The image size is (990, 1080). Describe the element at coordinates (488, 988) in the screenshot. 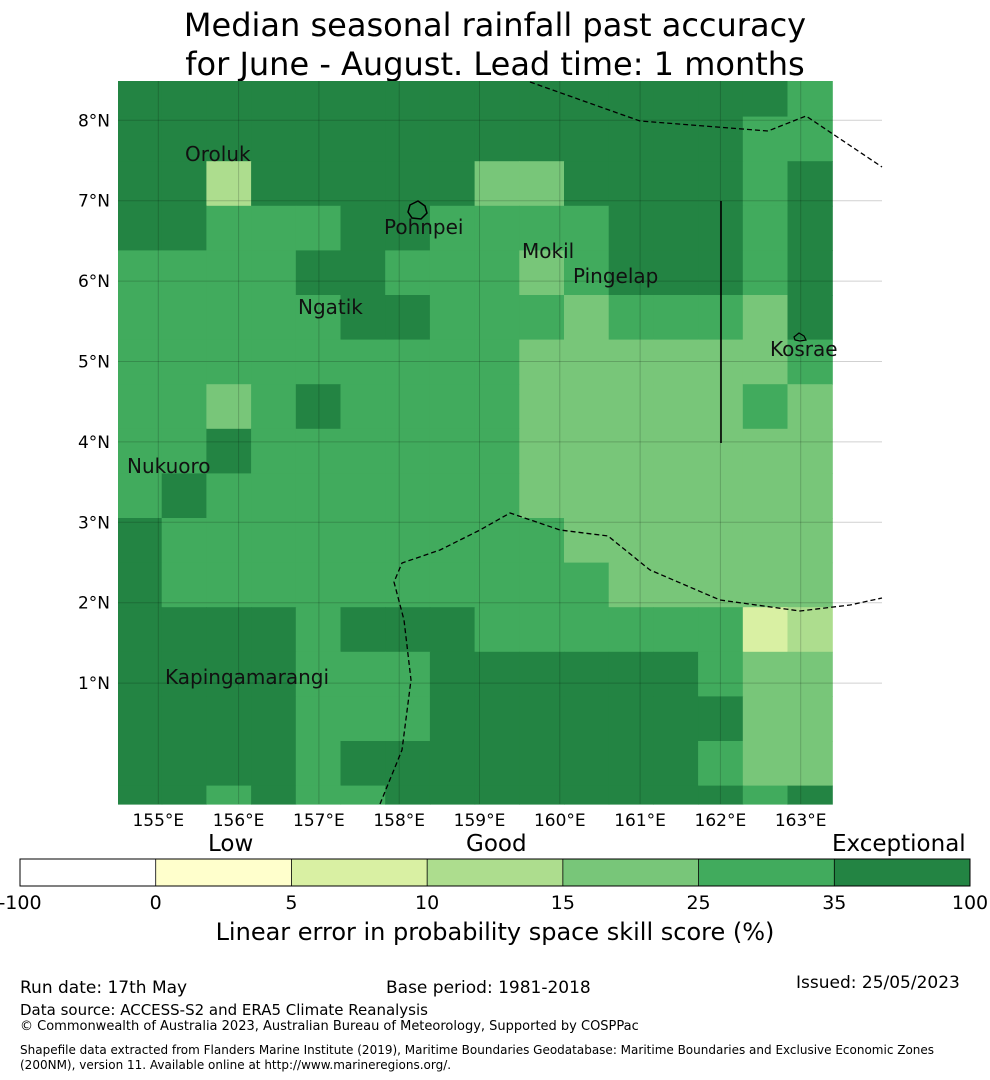

I see `base-period: Base period: 1981-2018` at that location.